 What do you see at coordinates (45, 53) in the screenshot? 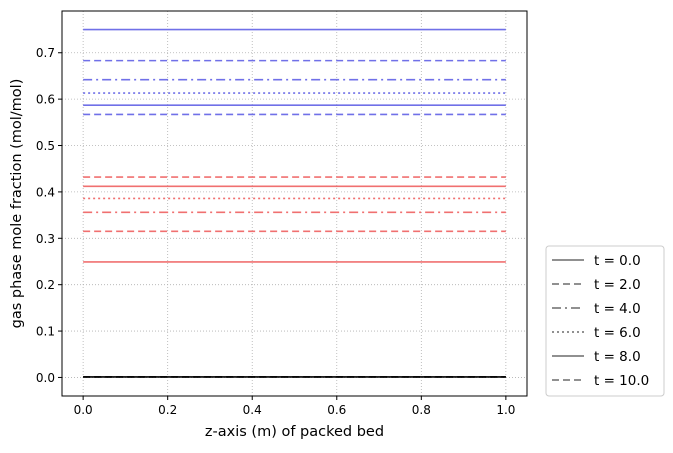
I see `y-tick-label: 0.7` at bounding box center [45, 53].